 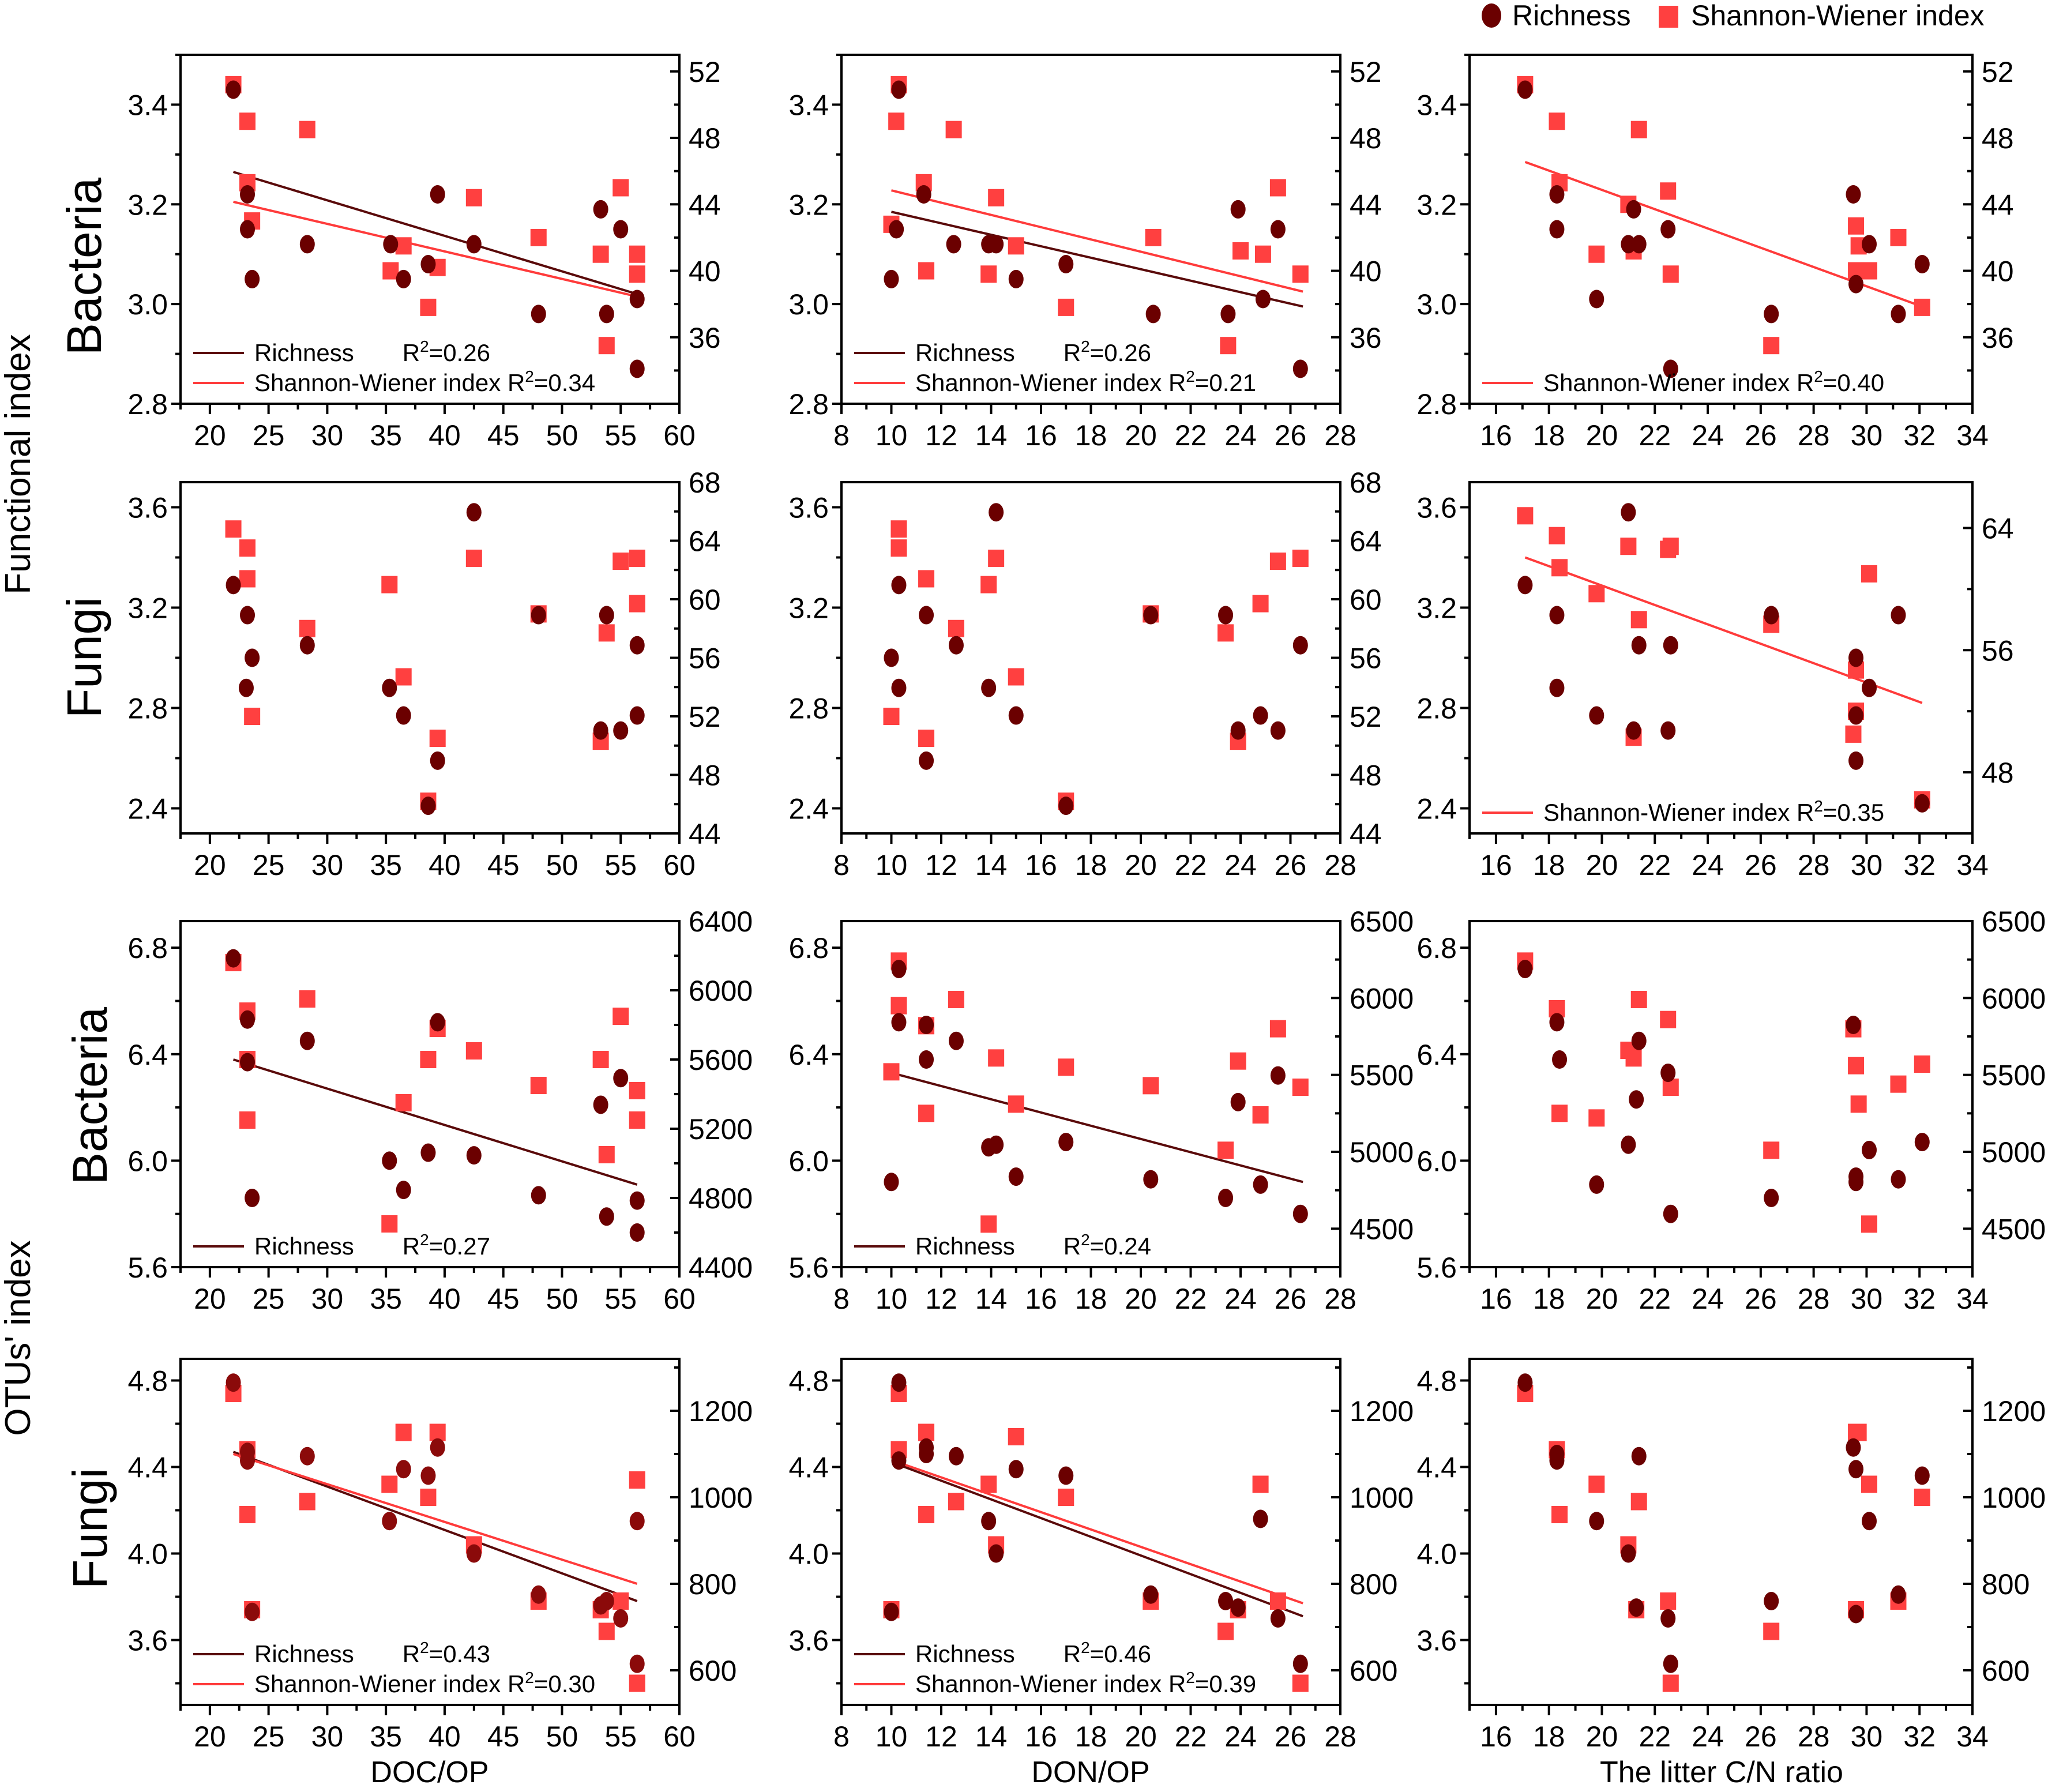 I want to click on x-tick-label: 20, so click(x=210, y=435).